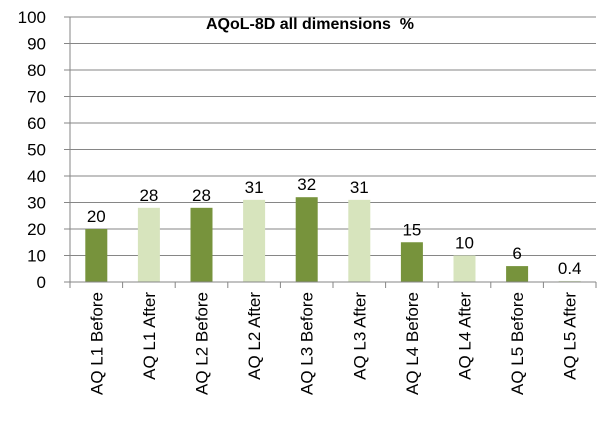 This screenshot has height=423, width=606. Describe the element at coordinates (411, 229) in the screenshot. I see `data-label: 15` at that location.